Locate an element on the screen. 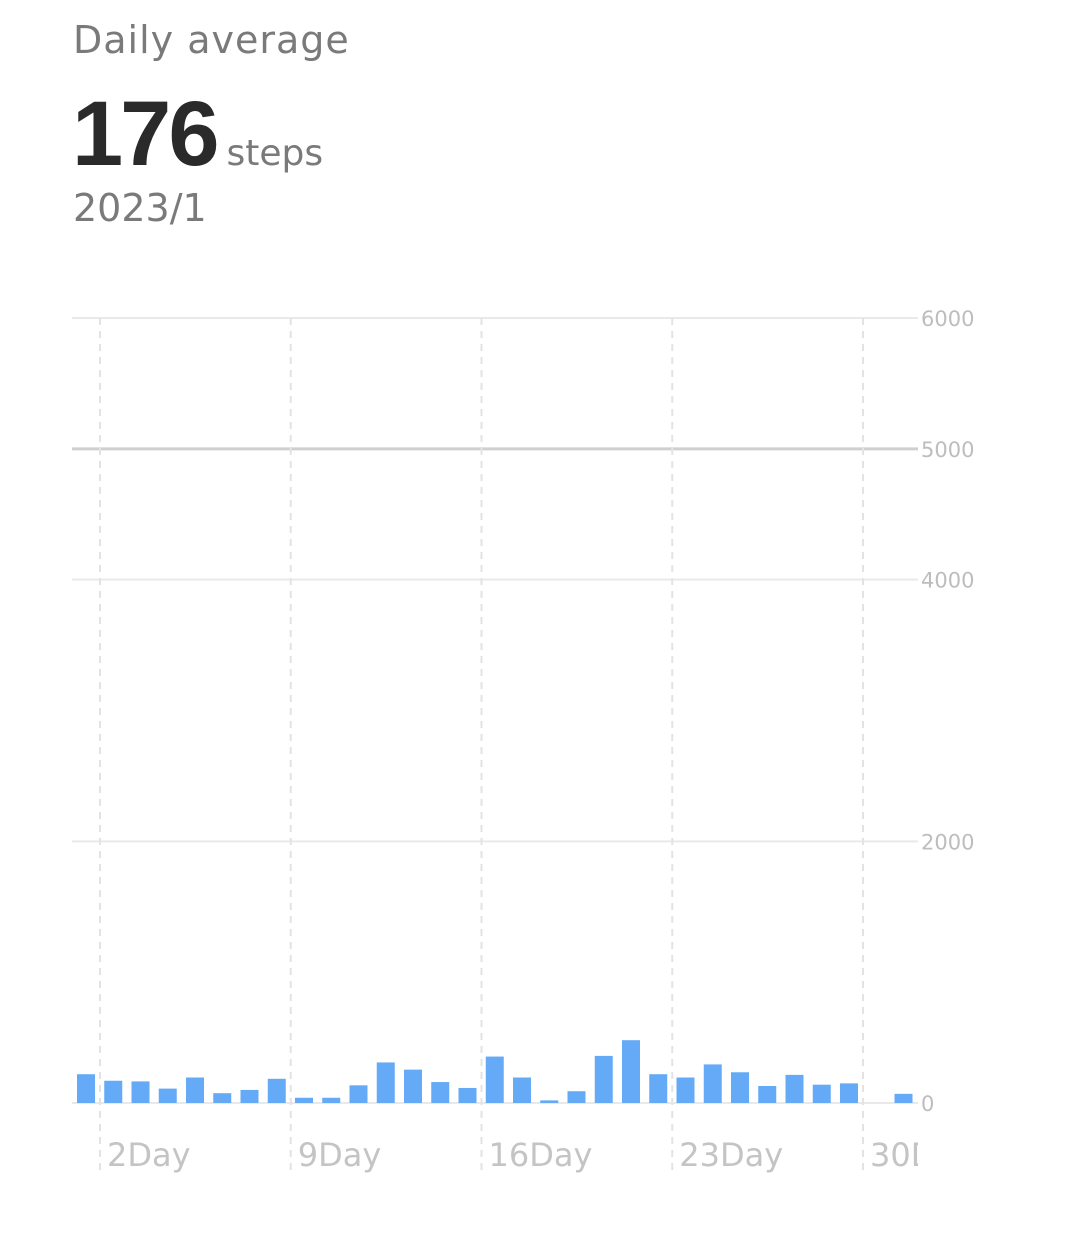 This screenshot has width=1080, height=1244. y-tick-label: 0 is located at coordinates (927, 1104).